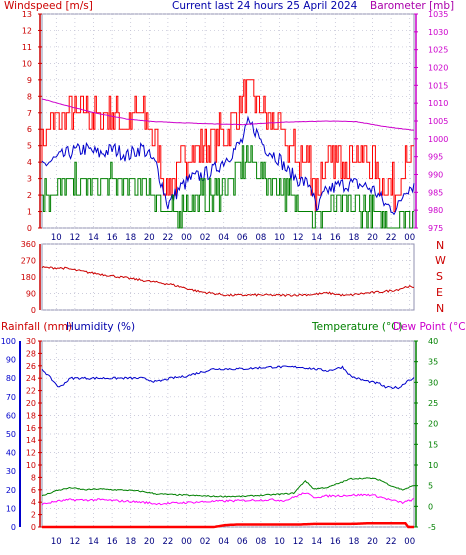 The width and height of the screenshot is (466, 555). What do you see at coordinates (439, 292) in the screenshot?
I see `direction-letter-e: E` at bounding box center [439, 292].